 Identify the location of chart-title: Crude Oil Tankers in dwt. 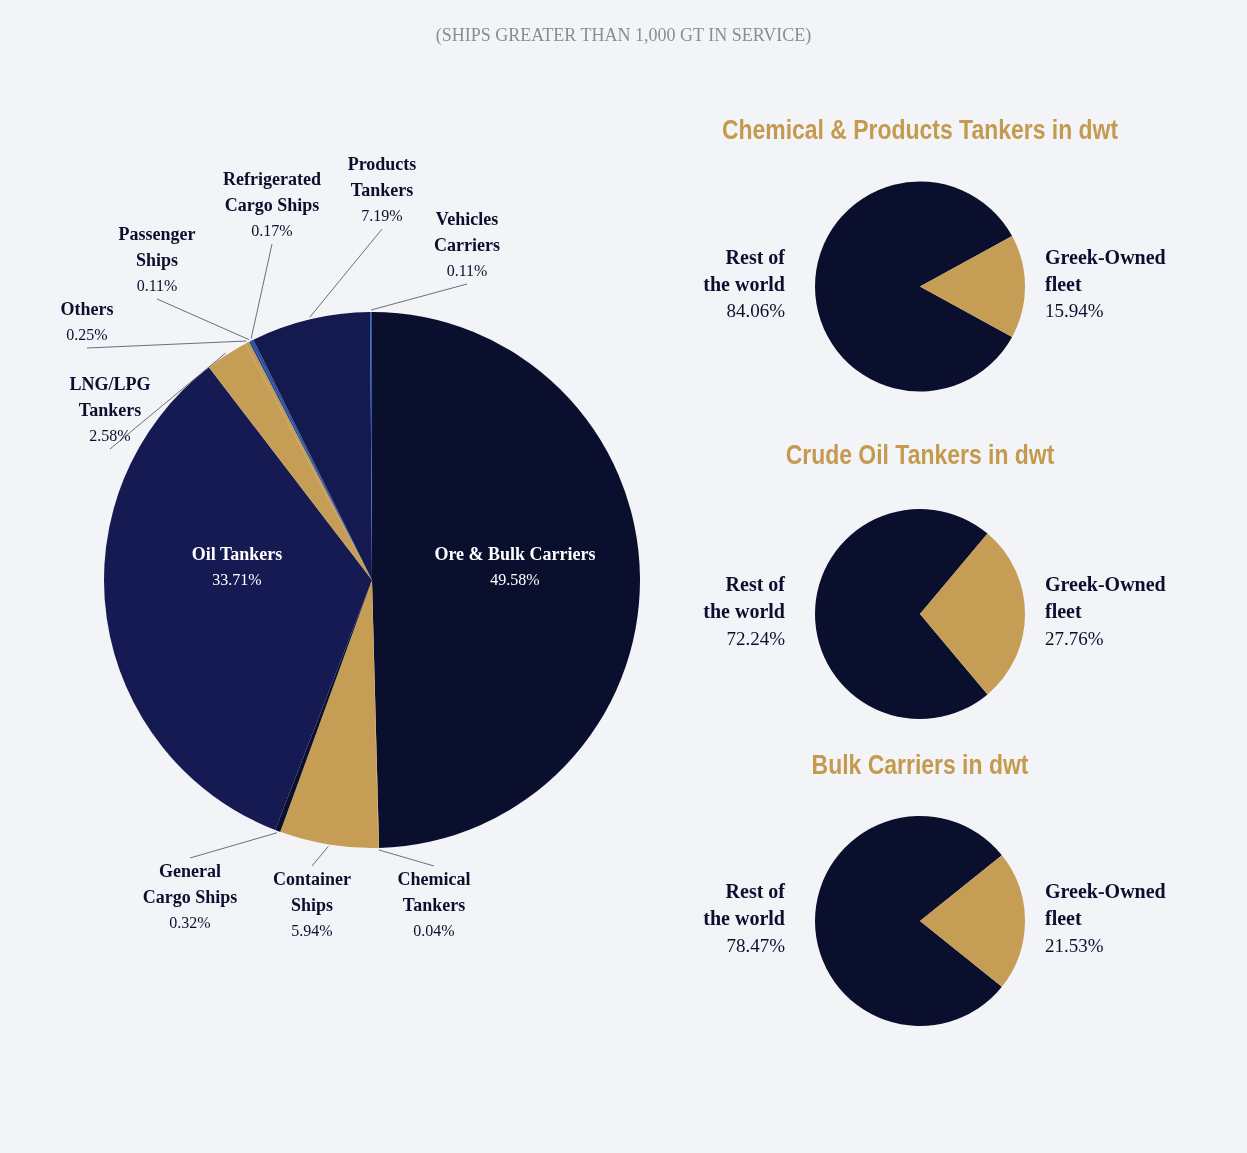
(920, 455).